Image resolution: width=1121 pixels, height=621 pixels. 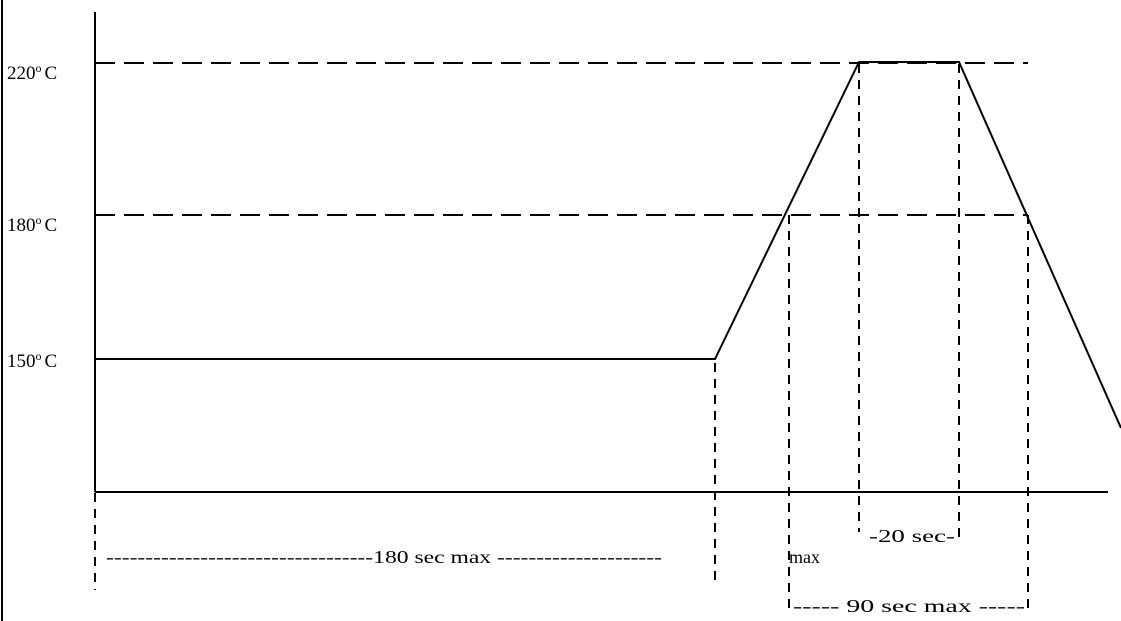 I want to click on liquidus-duration-label: ----- 90 sec max -----, so click(x=909, y=606).